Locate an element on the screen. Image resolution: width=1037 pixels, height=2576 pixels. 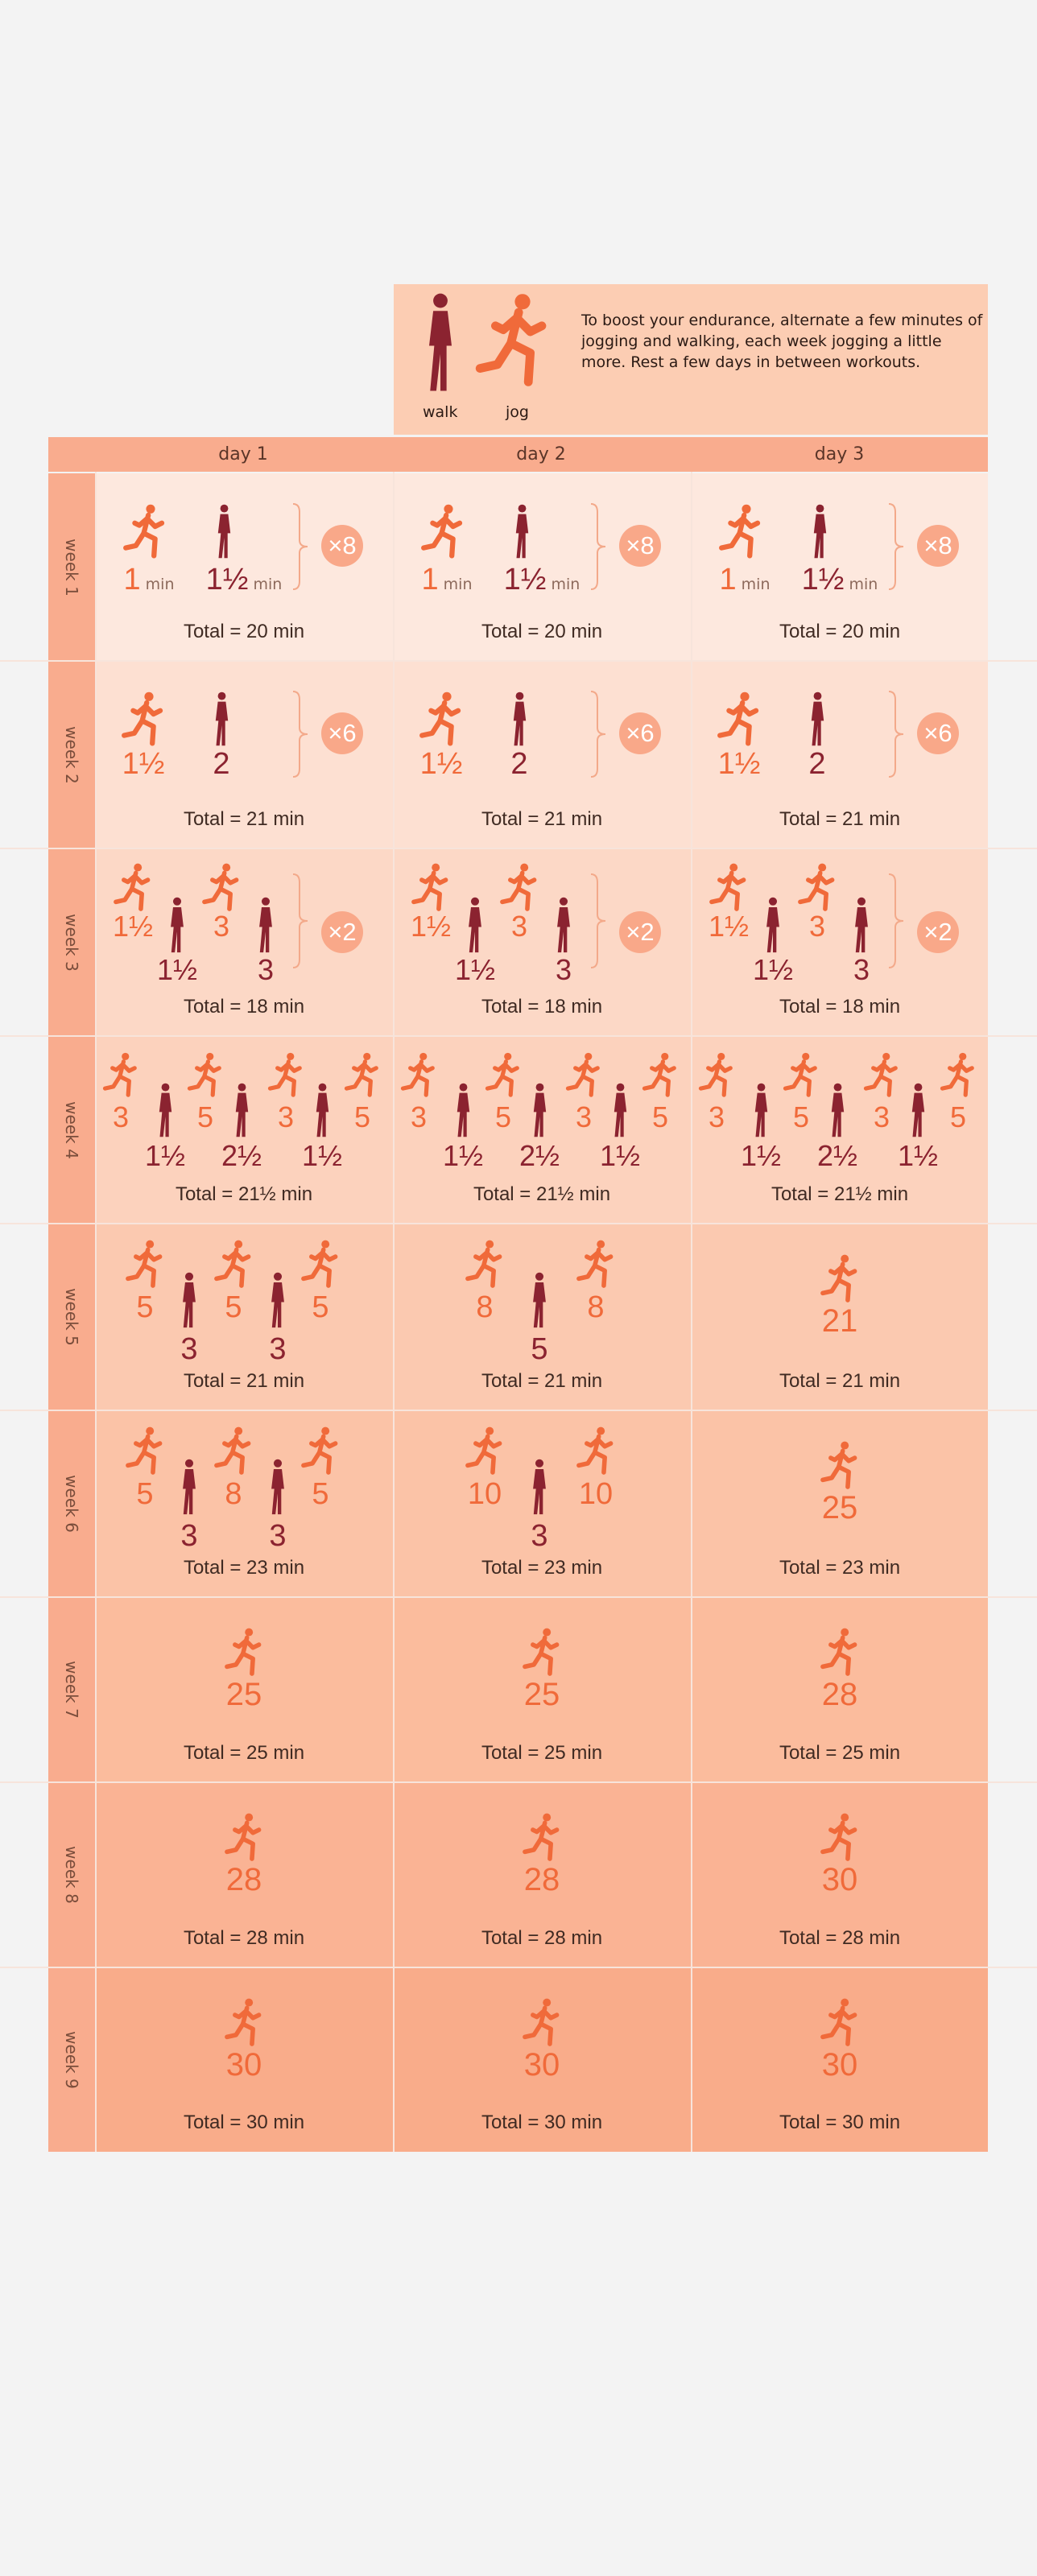
repeat-badge: ×2 is located at coordinates (342, 932).